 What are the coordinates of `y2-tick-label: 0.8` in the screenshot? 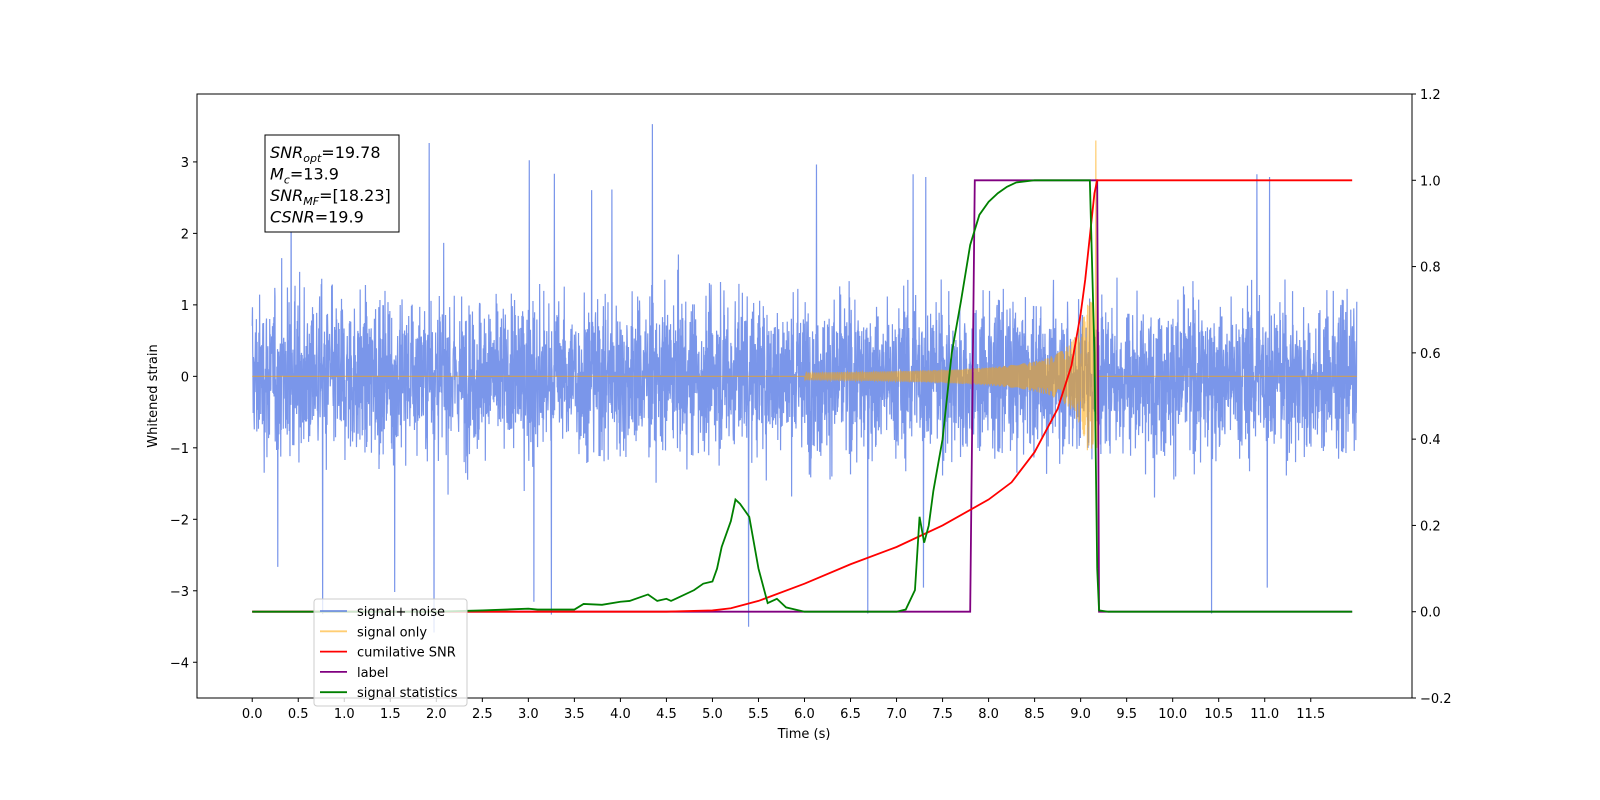 It's located at (1430, 268).